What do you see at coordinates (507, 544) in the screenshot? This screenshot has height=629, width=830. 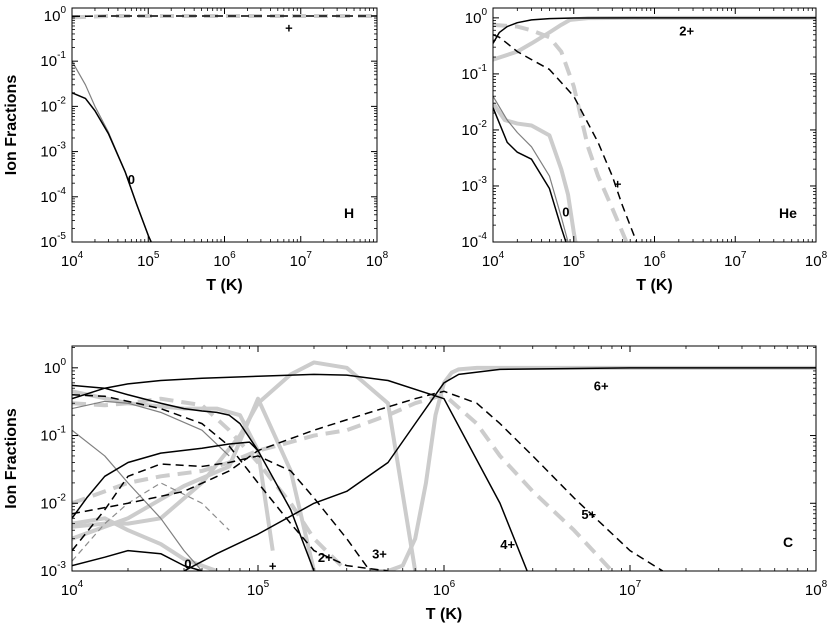 I see `curve-label: 4+` at bounding box center [507, 544].